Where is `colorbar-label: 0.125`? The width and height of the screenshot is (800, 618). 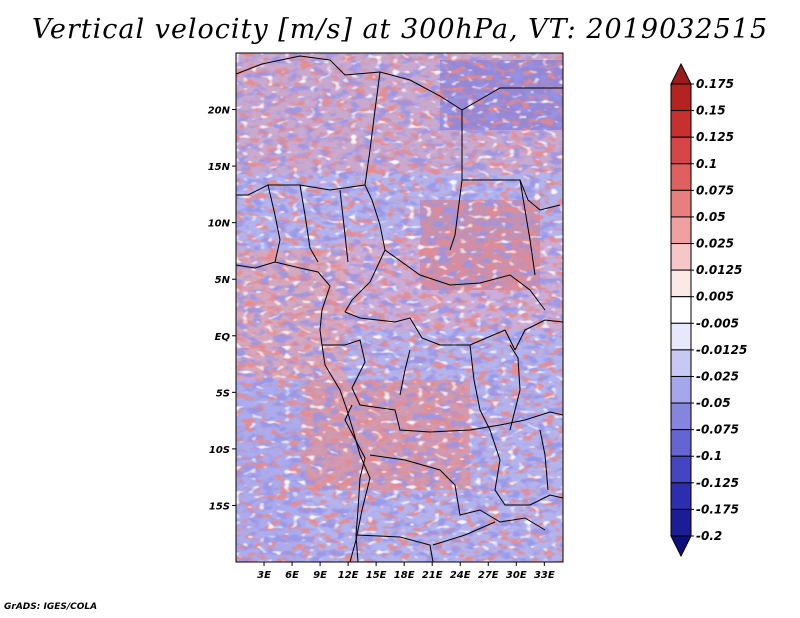 colorbar-label: 0.125 is located at coordinates (715, 137).